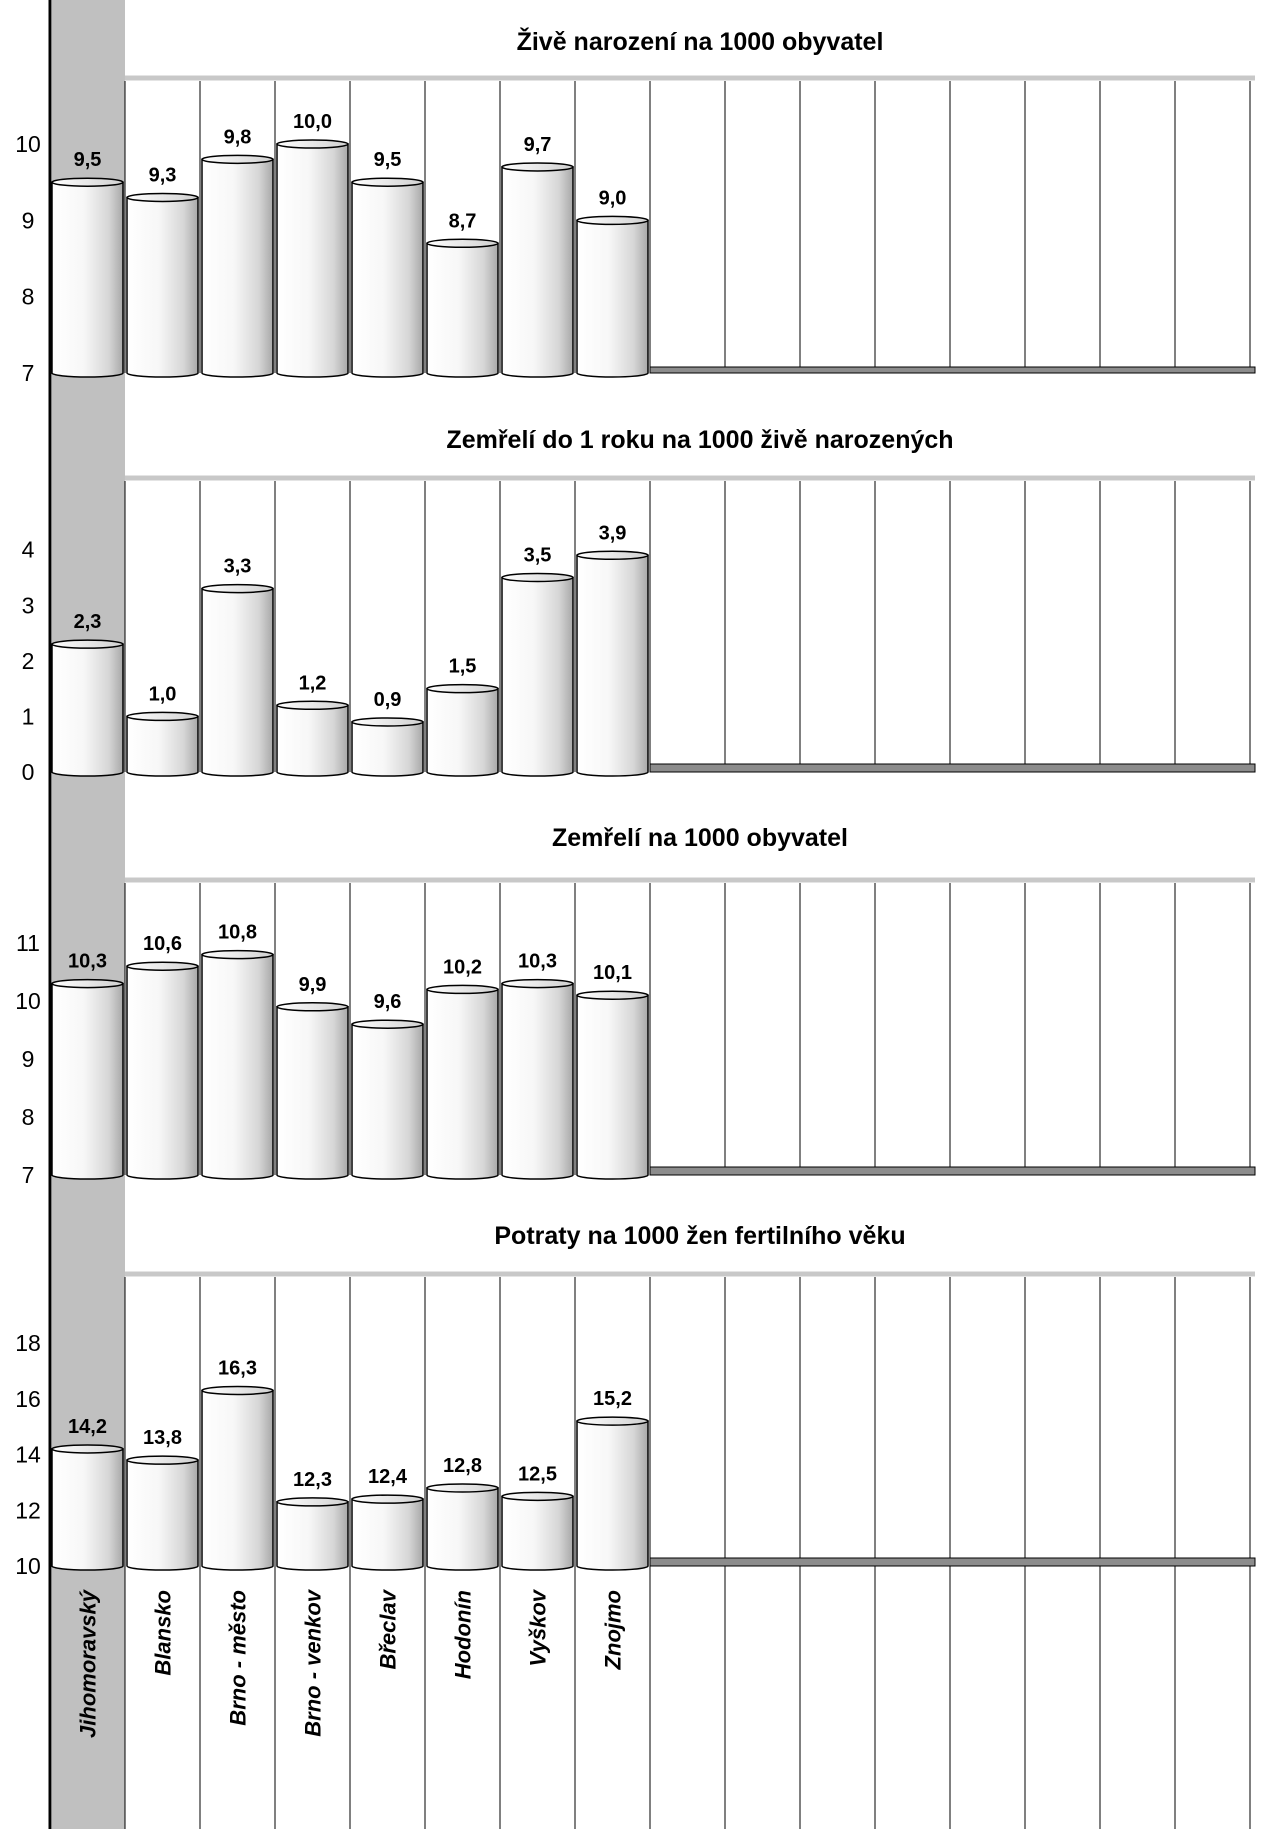 This screenshot has height=1829, width=1263. Describe the element at coordinates (463, 667) in the screenshot. I see `data-label: 1,5` at that location.